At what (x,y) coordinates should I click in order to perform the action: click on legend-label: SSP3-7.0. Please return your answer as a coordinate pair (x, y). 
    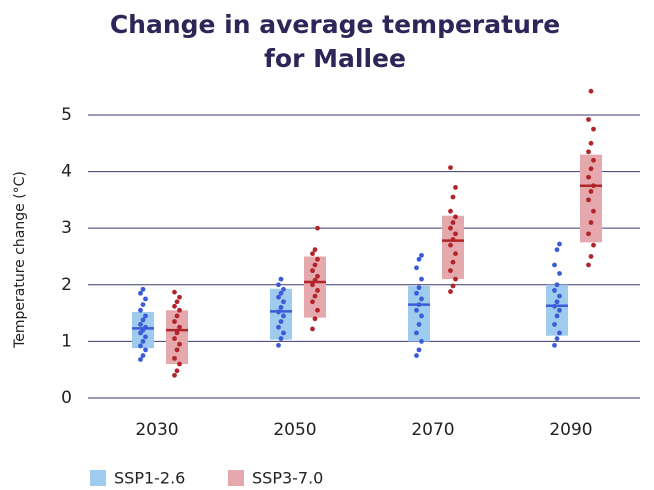
    Looking at the image, I should click on (287, 478).